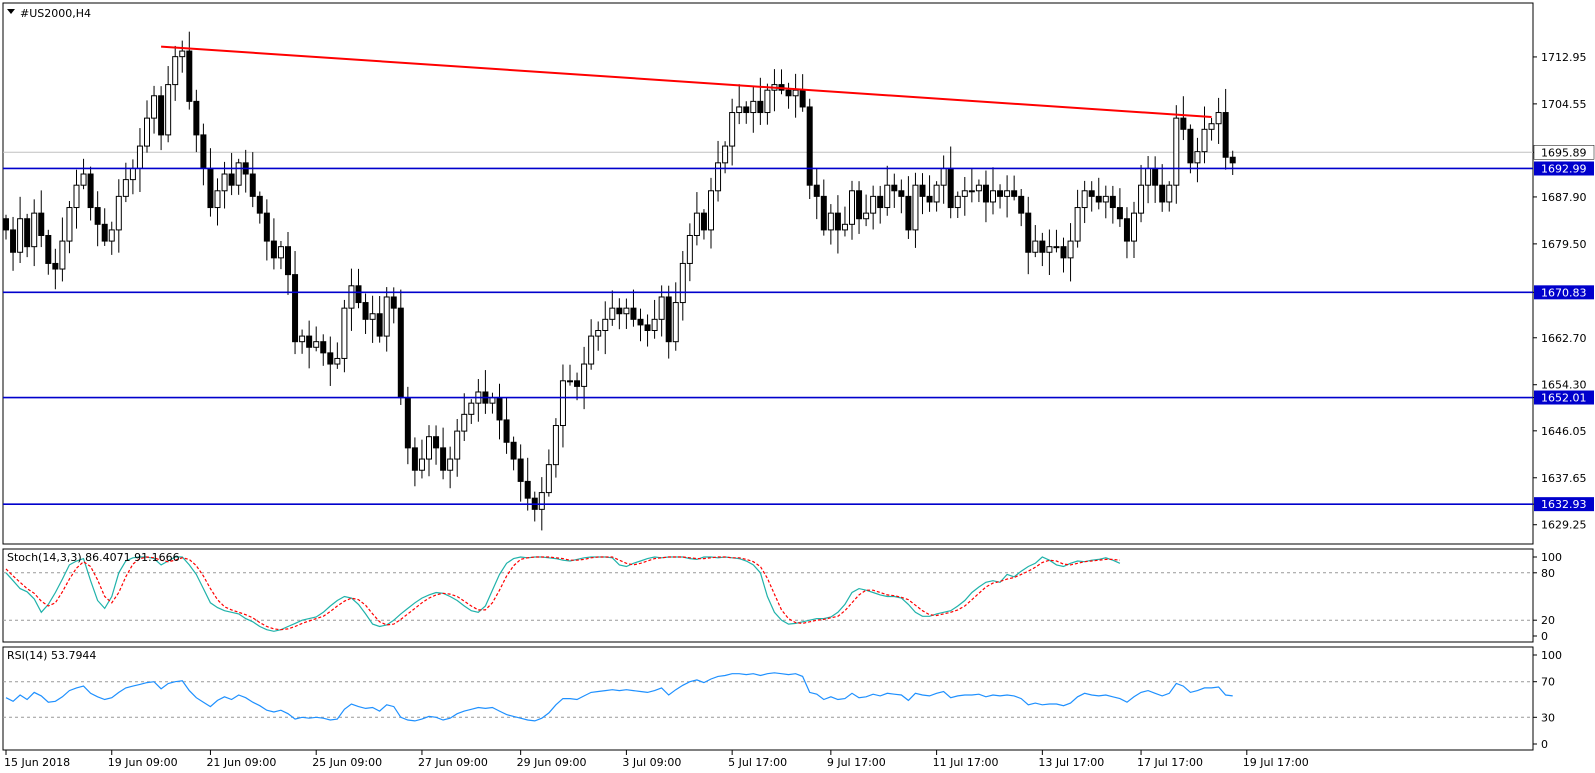  I want to click on rsi-pane, so click(768, 698).